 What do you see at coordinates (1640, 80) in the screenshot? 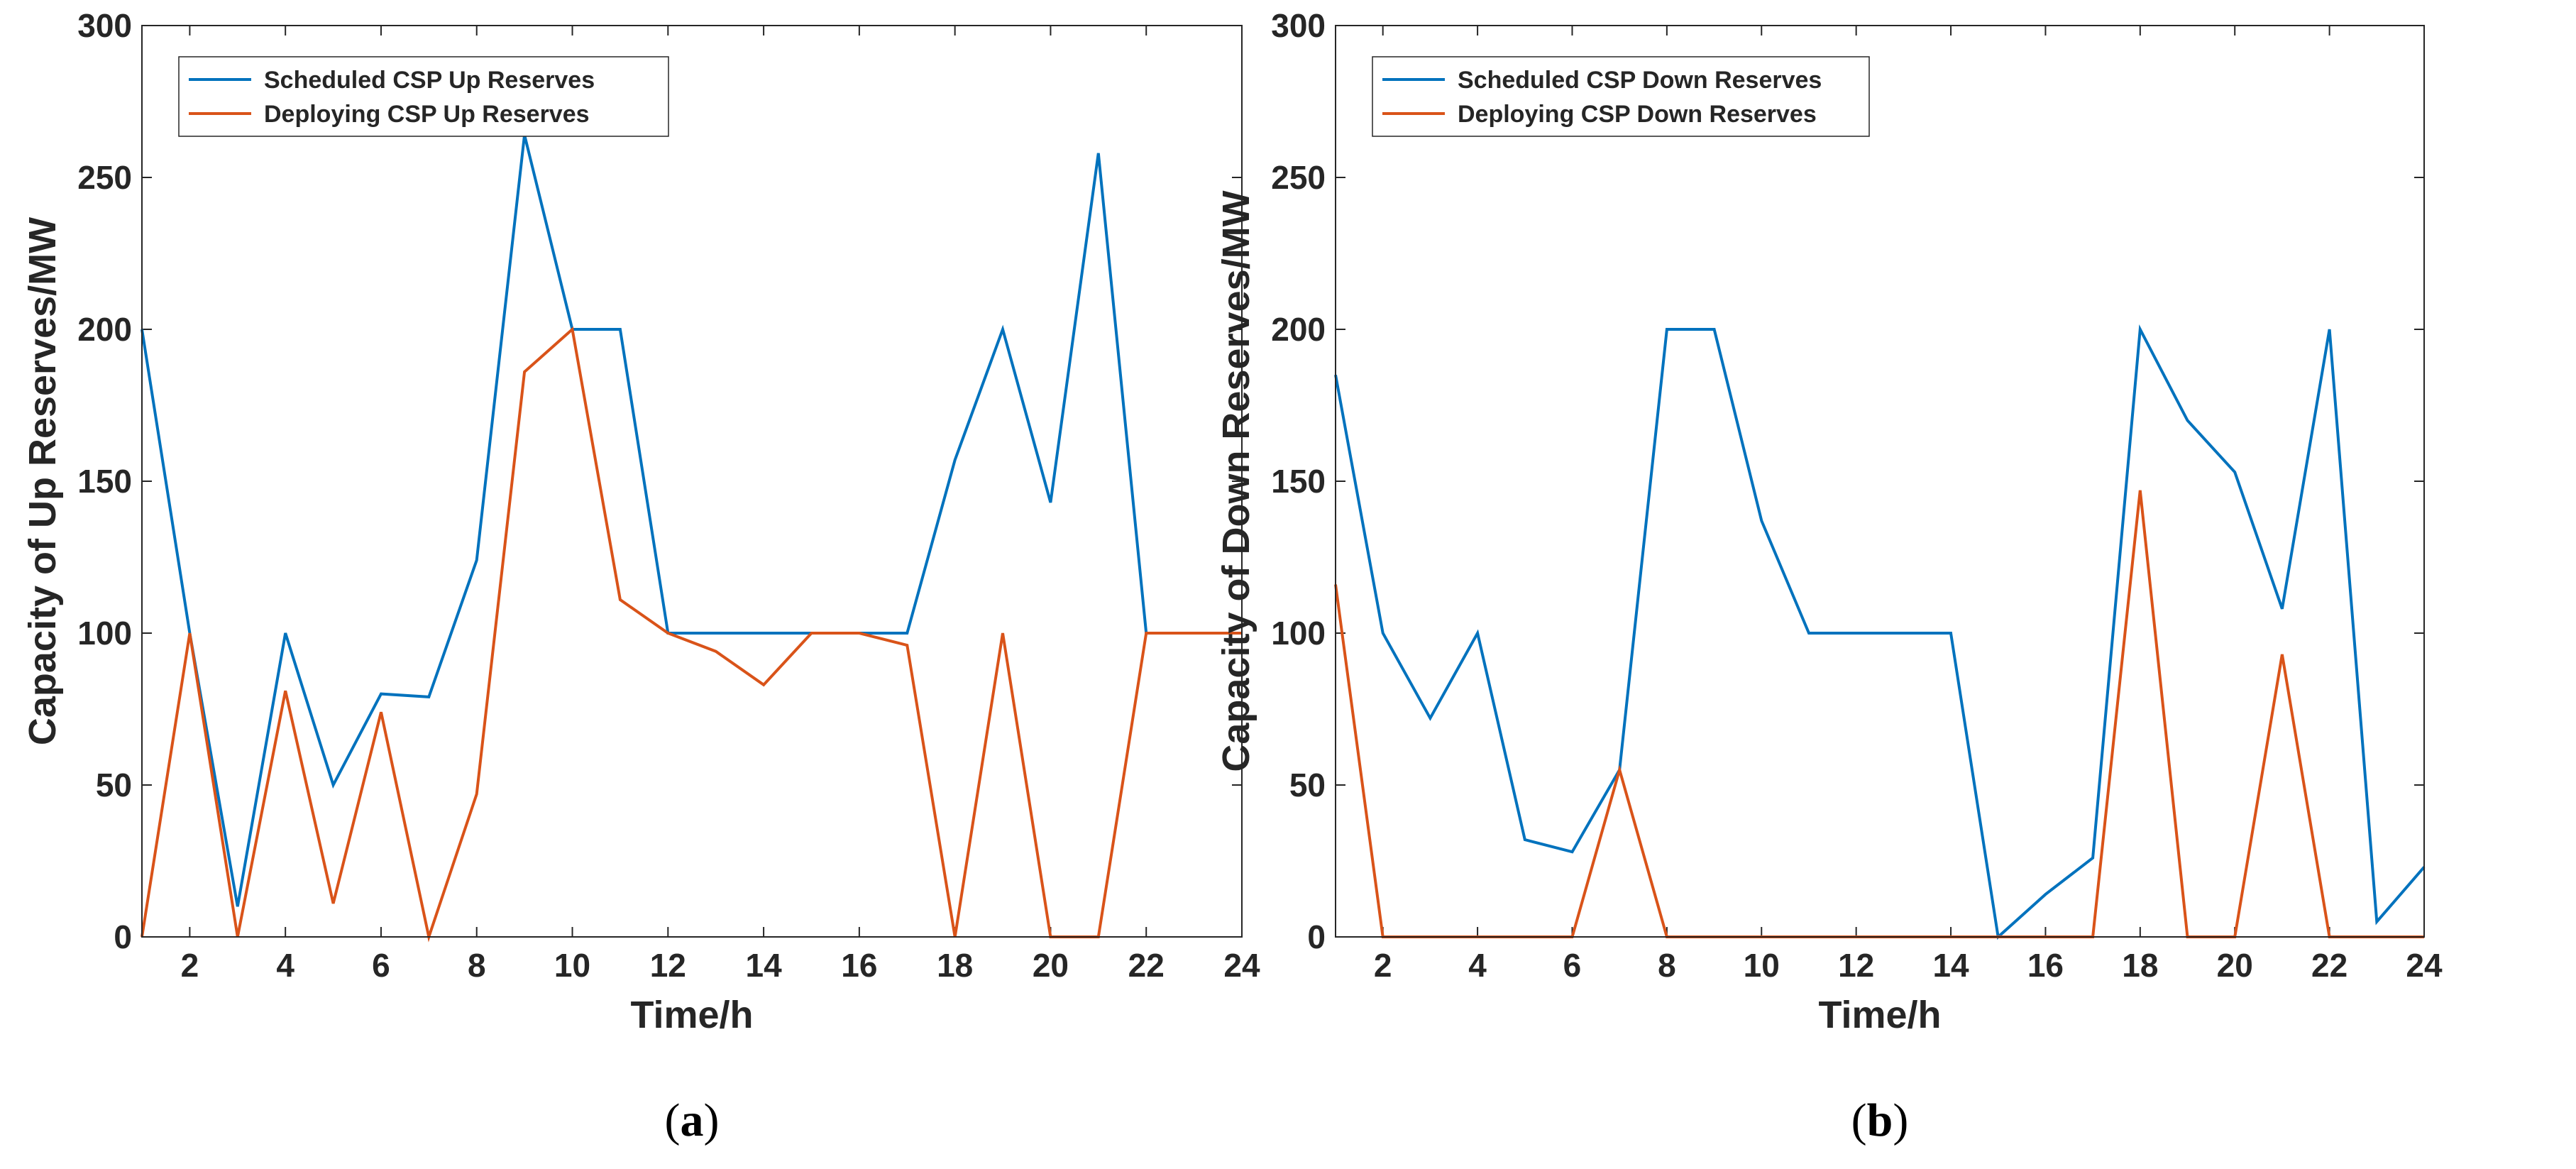
I see `legend-entry-label: Scheduled CSP Down Reserves` at bounding box center [1640, 80].